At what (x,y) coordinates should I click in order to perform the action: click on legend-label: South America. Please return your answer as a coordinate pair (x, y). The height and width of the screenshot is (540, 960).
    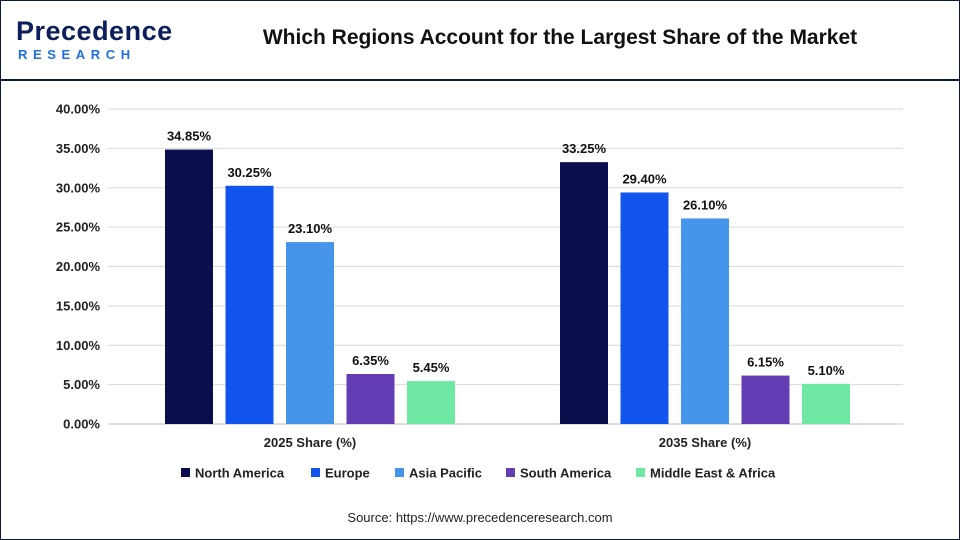
    Looking at the image, I should click on (566, 473).